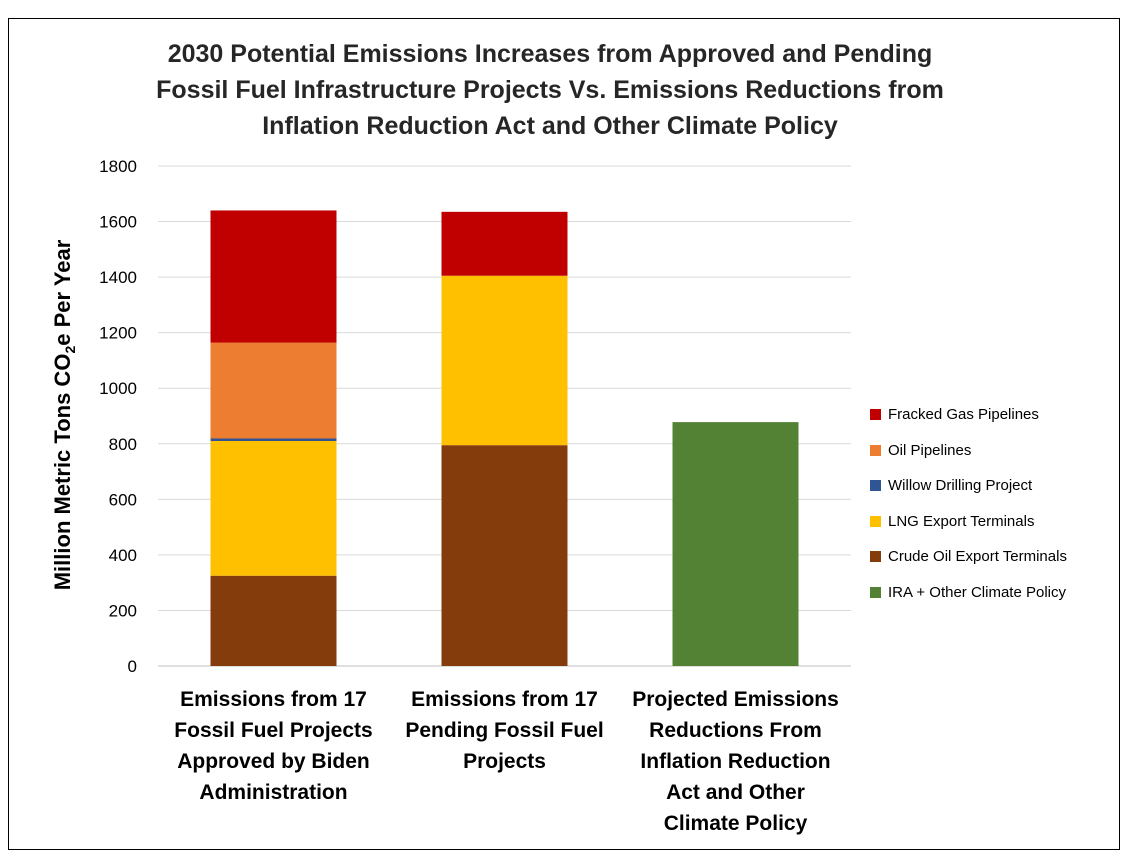 The width and height of the screenshot is (1130, 866). Describe the element at coordinates (735, 823) in the screenshot. I see `category-label-line: Climate Policy` at that location.